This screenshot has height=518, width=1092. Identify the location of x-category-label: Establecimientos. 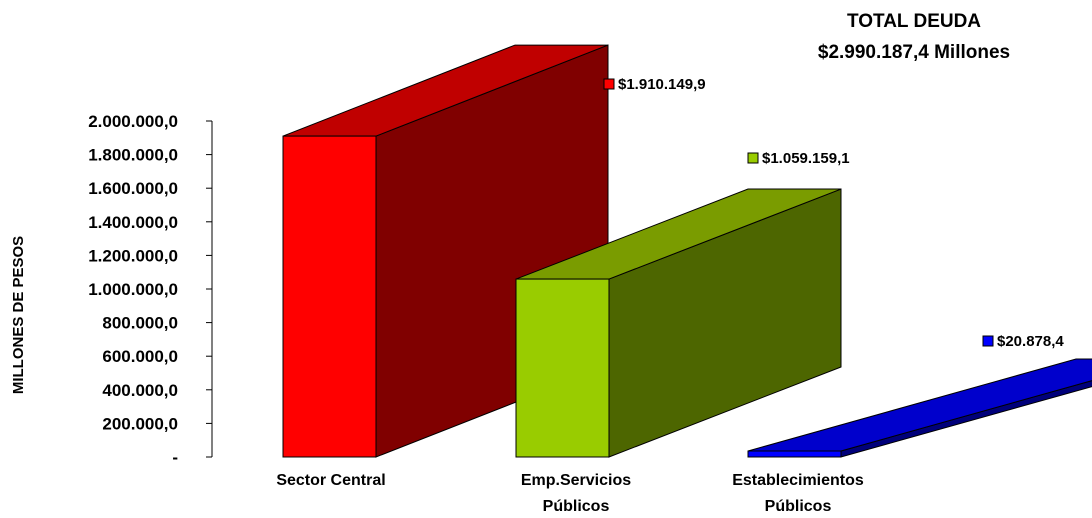
(798, 480).